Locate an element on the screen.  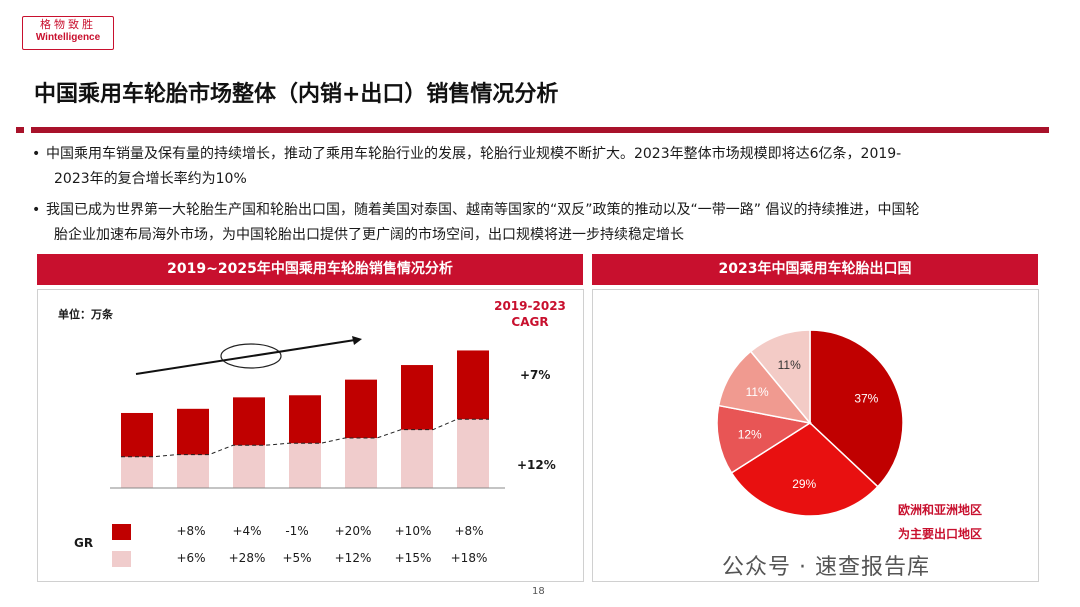
pie-slice-label: 29% is located at coordinates (804, 484).